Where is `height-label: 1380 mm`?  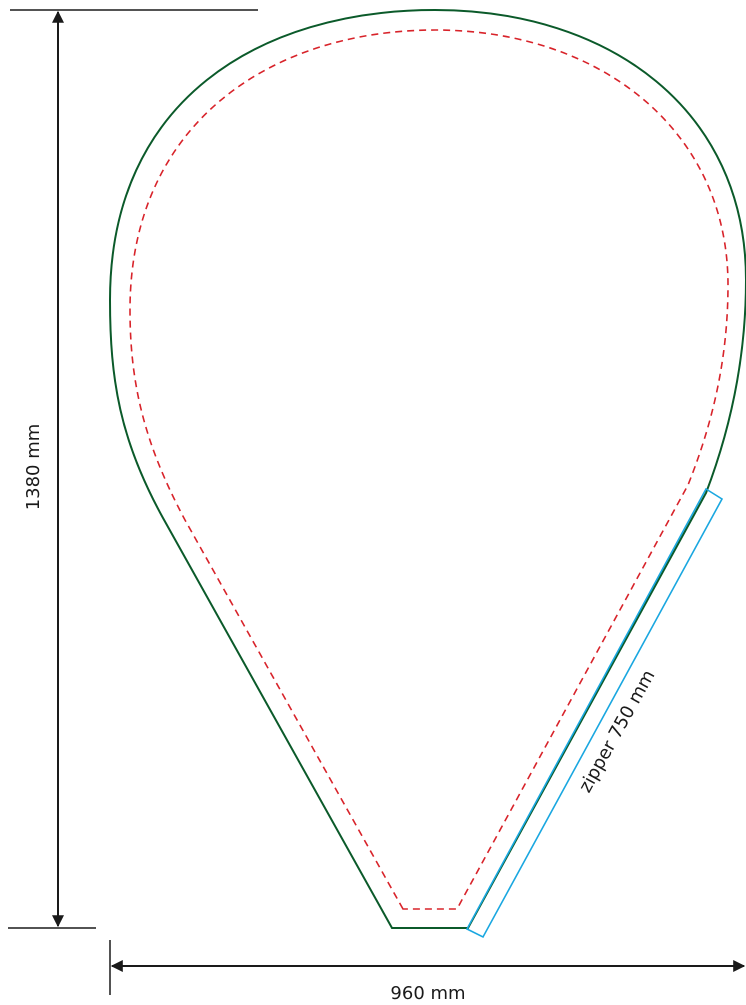 height-label: 1380 mm is located at coordinates (33, 467).